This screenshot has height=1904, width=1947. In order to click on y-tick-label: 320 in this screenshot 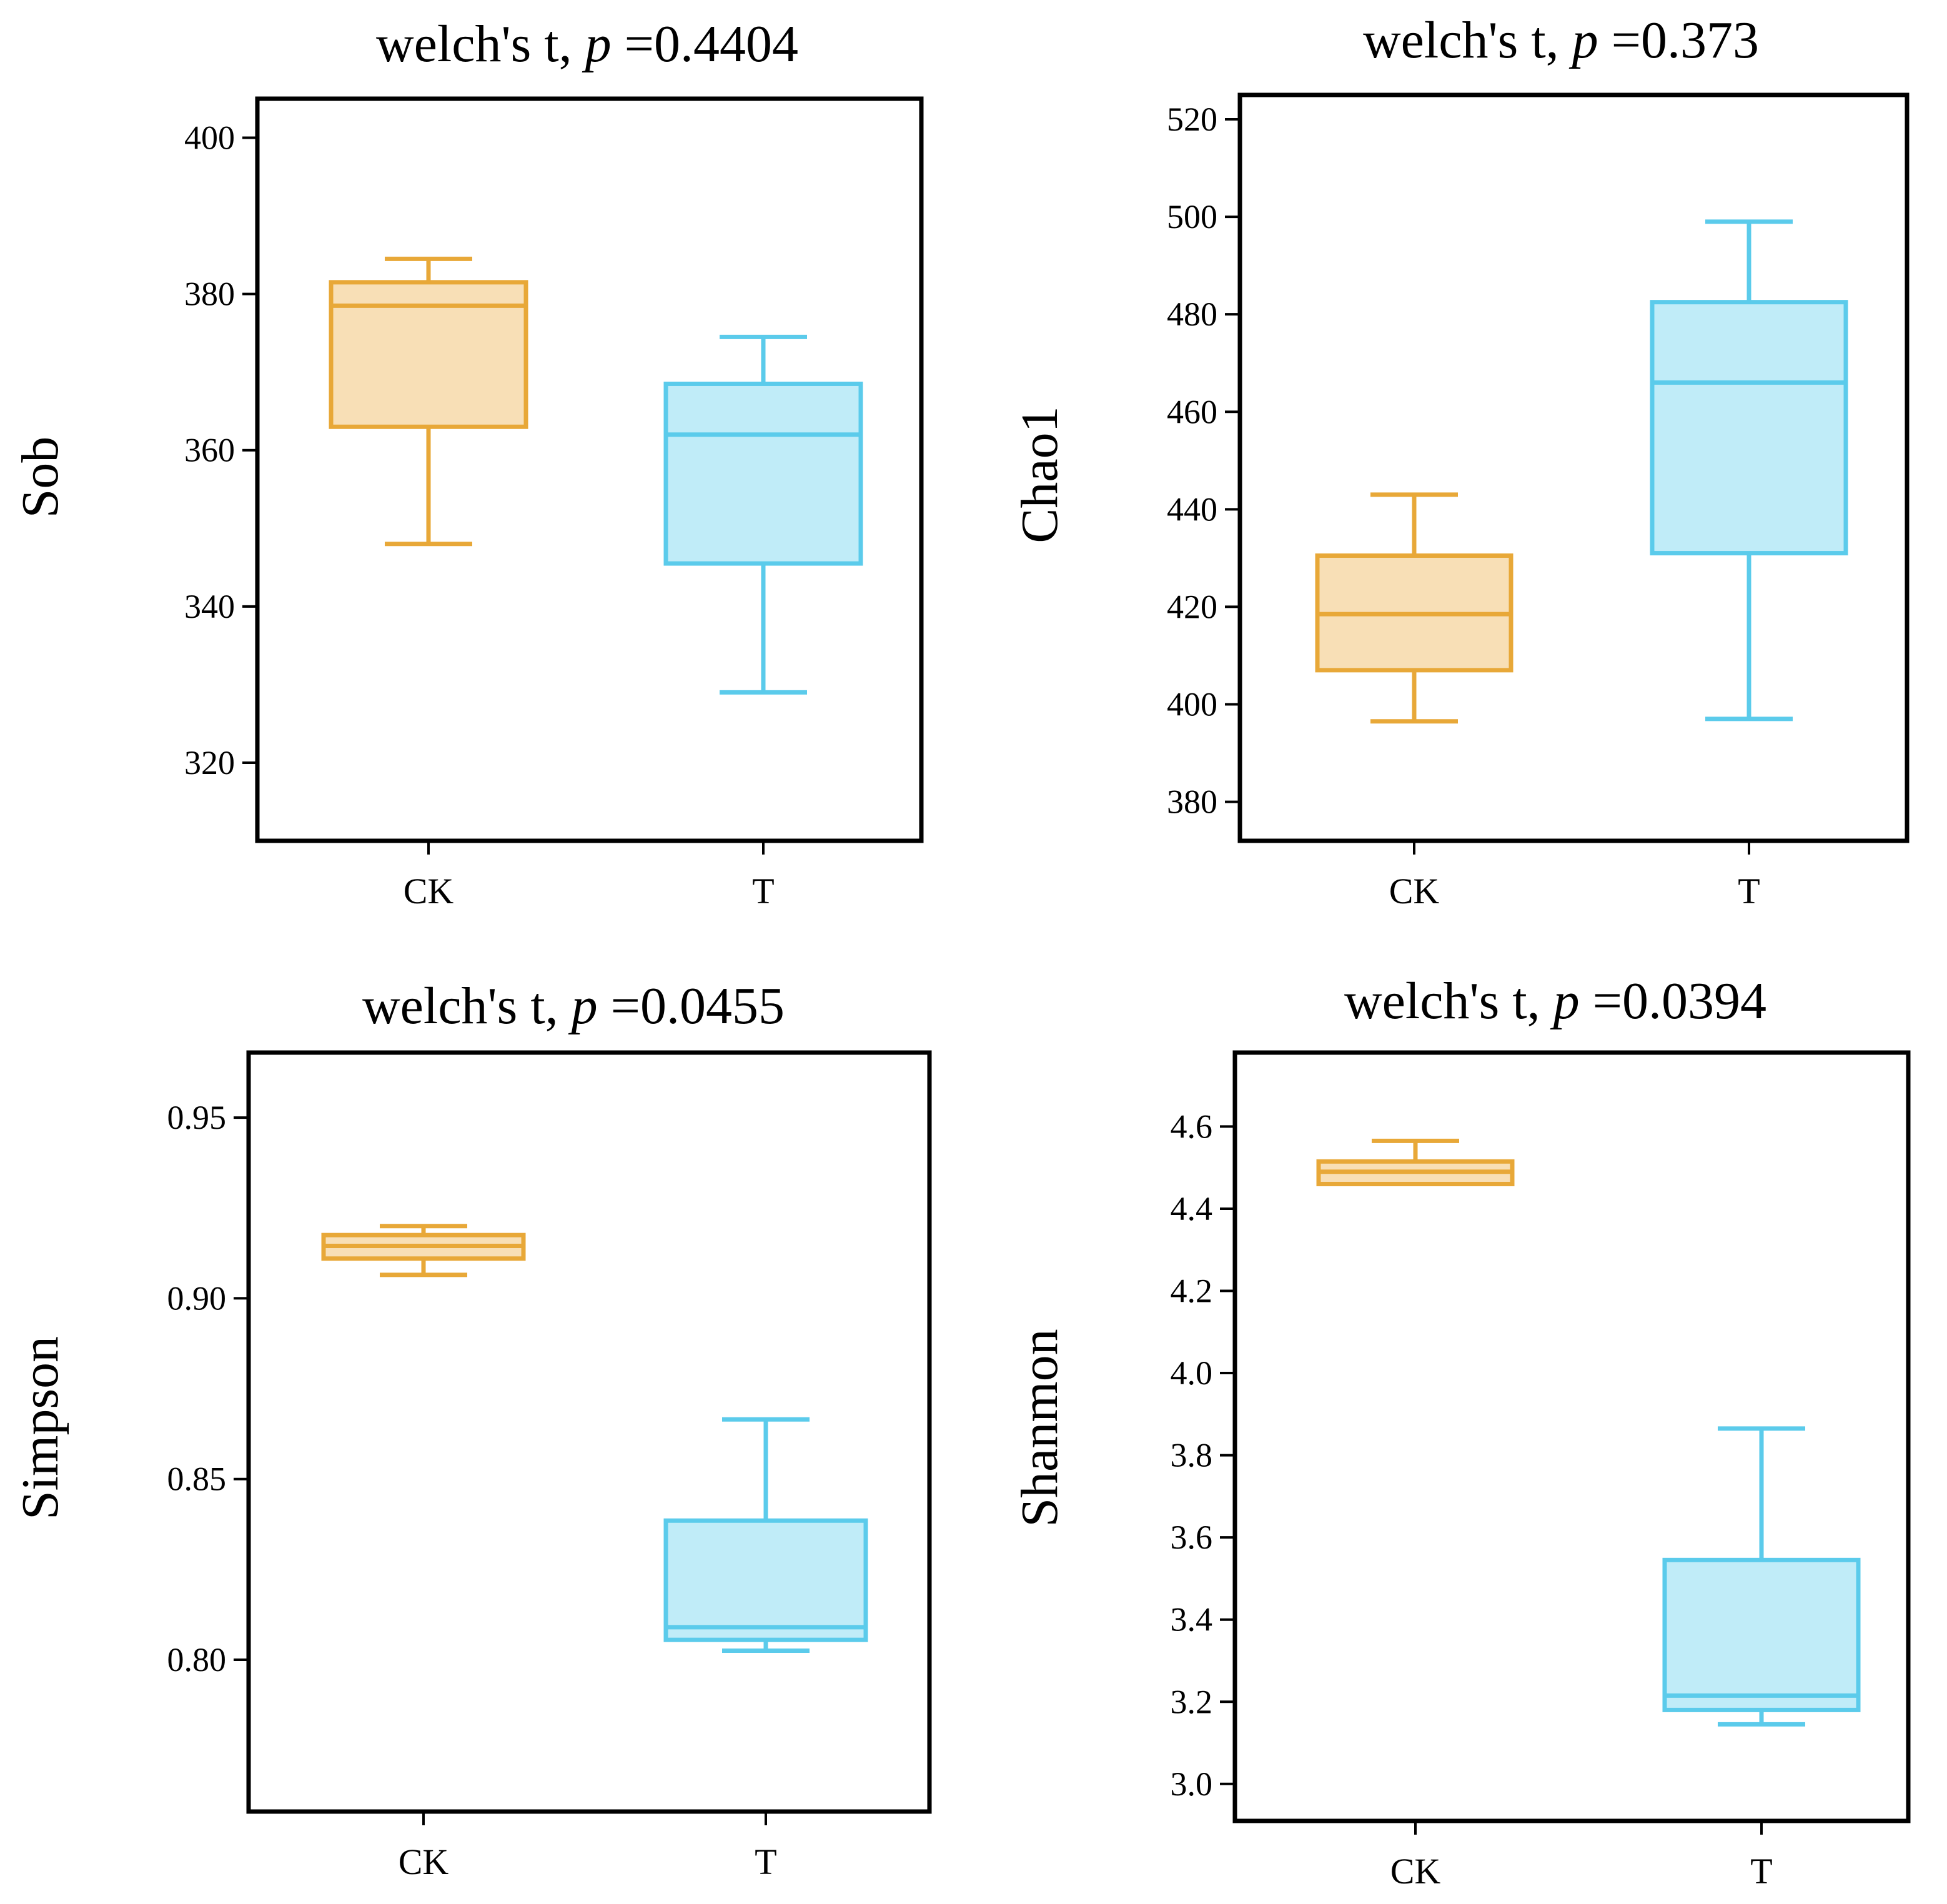, I will do `click(209, 762)`.